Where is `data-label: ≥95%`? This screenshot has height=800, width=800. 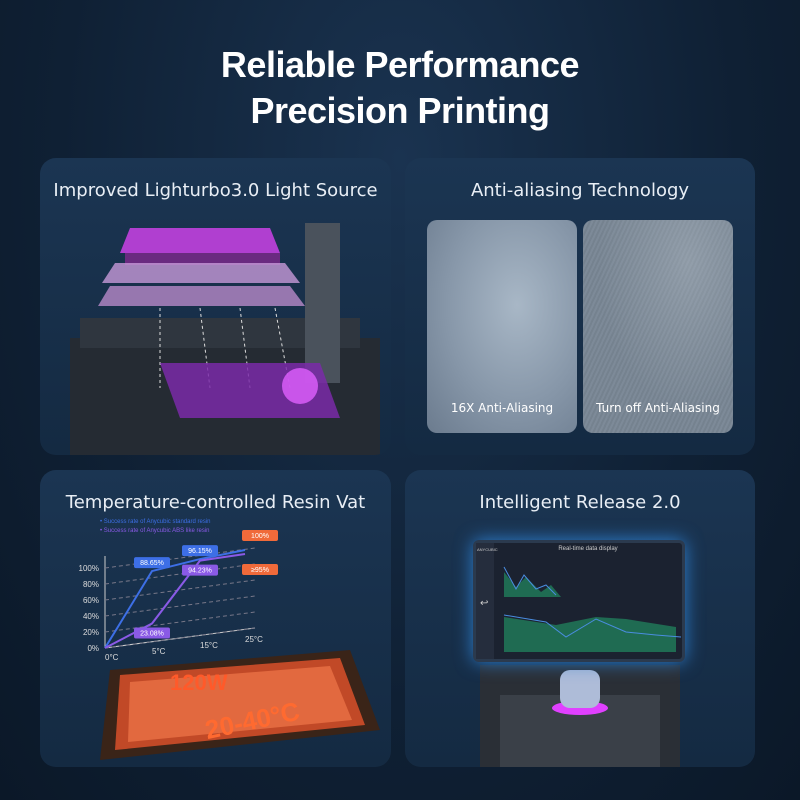 data-label: ≥95% is located at coordinates (260, 570).